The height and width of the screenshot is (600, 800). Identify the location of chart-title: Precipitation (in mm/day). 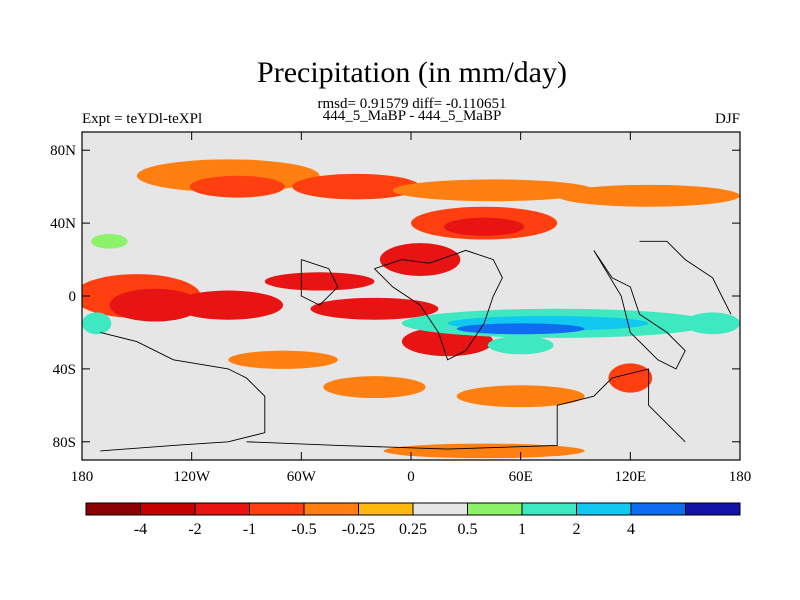
(412, 72).